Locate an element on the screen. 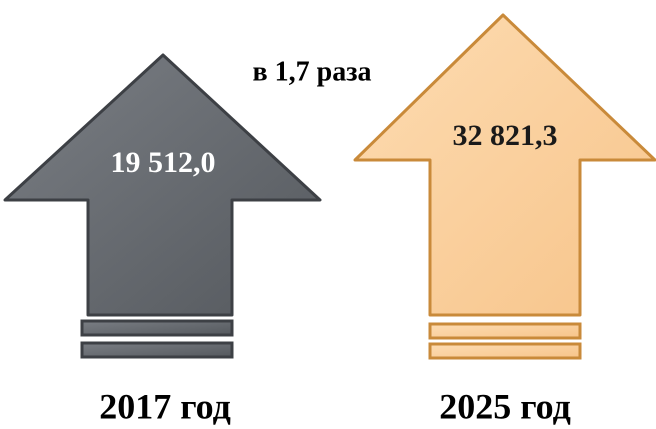 The image size is (656, 429). right-year: 2025 год is located at coordinates (505, 406).